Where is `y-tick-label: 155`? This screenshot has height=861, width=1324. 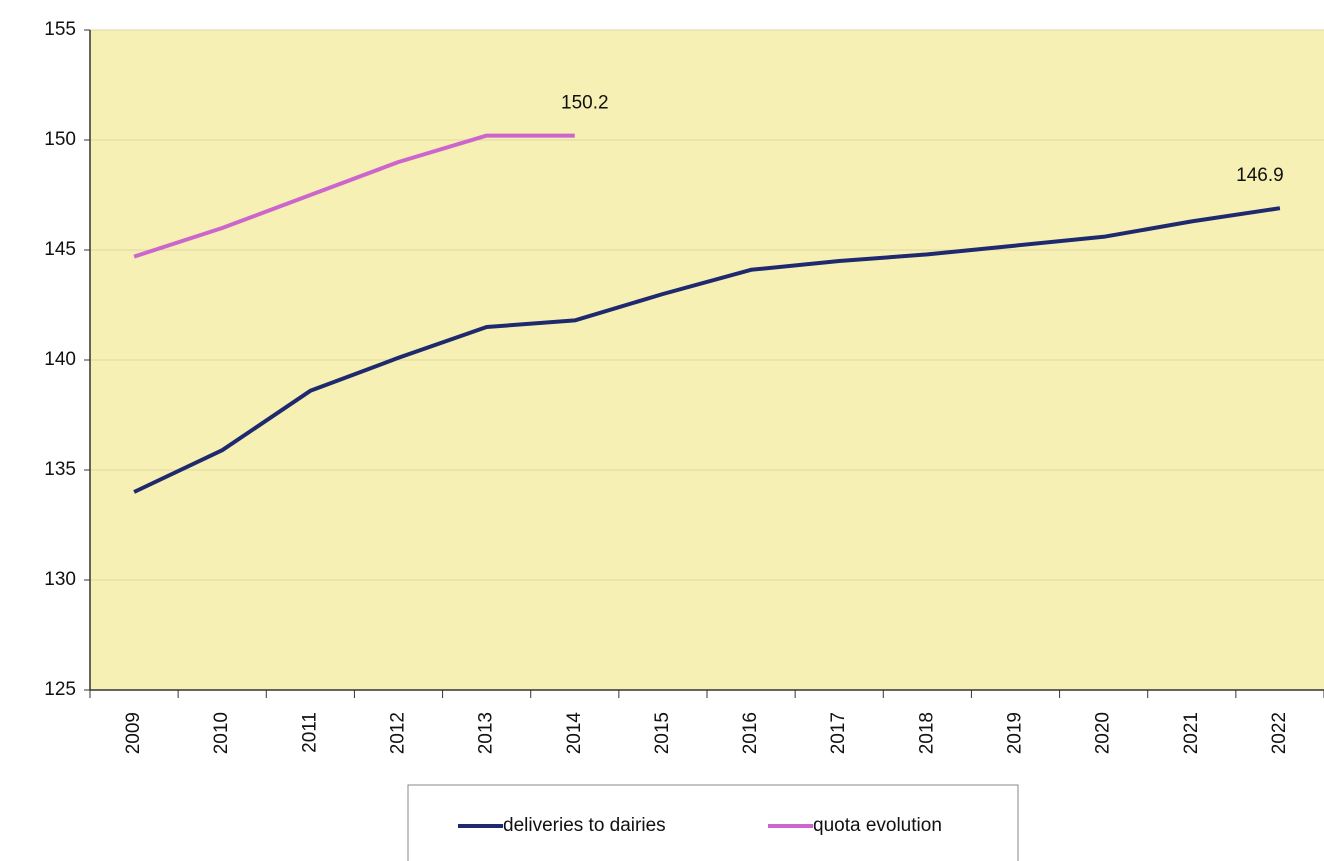 y-tick-label: 155 is located at coordinates (60, 29).